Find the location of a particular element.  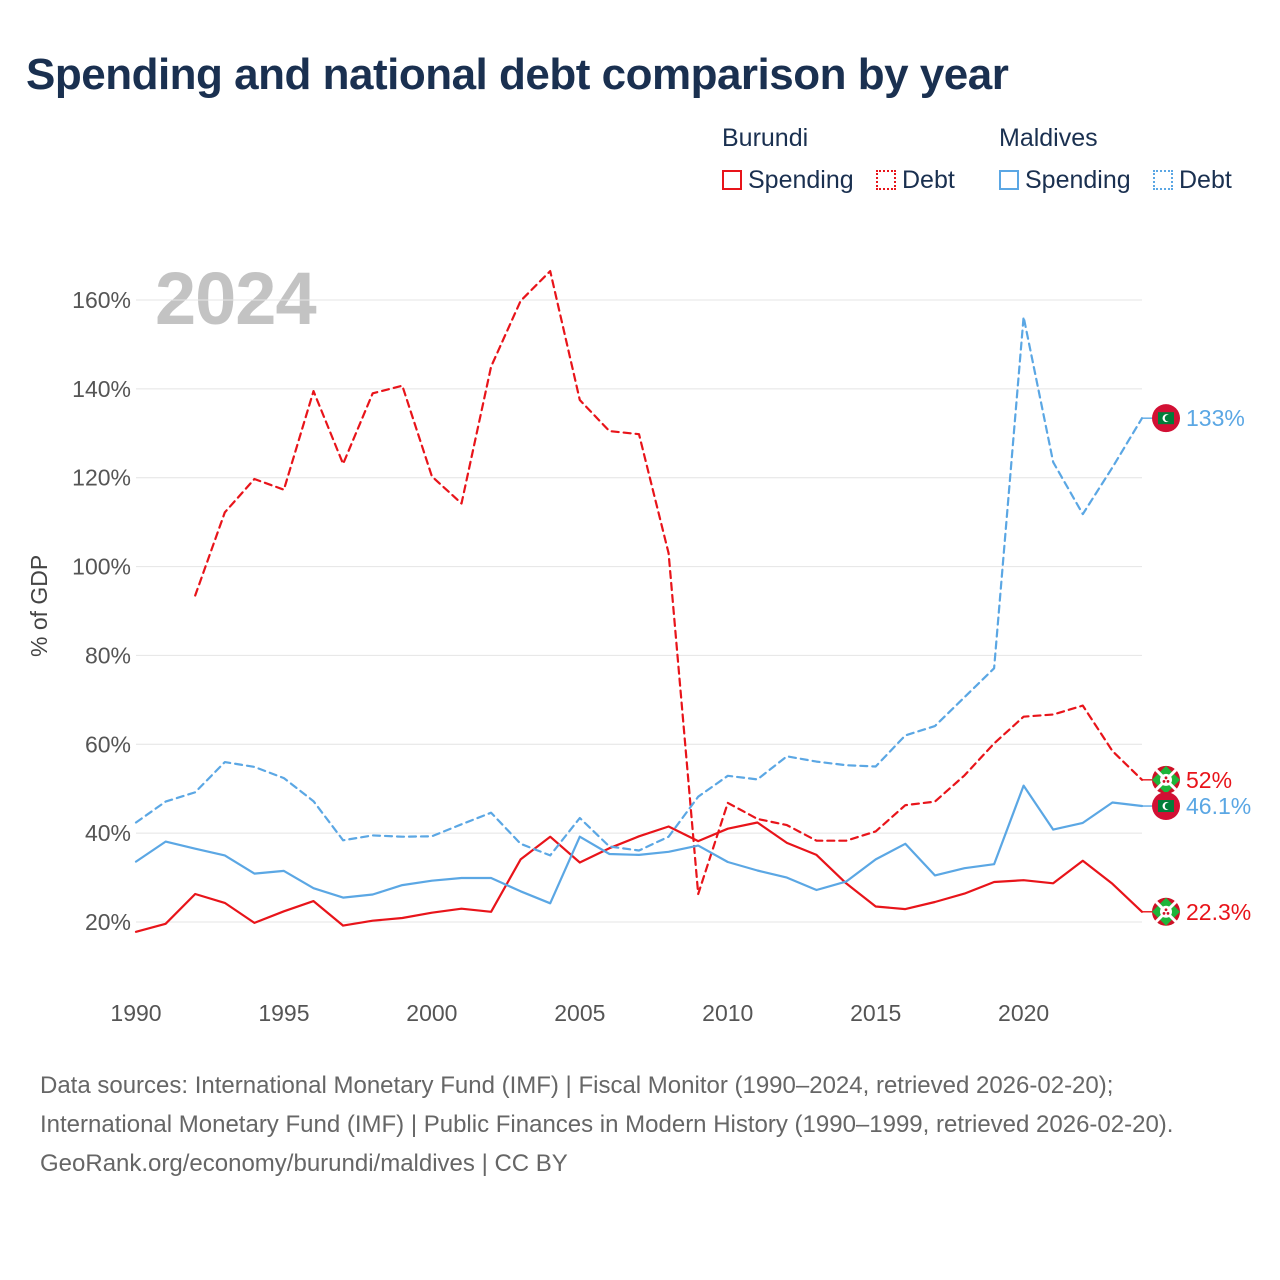

end-value-label: 133% is located at coordinates (1215, 418).